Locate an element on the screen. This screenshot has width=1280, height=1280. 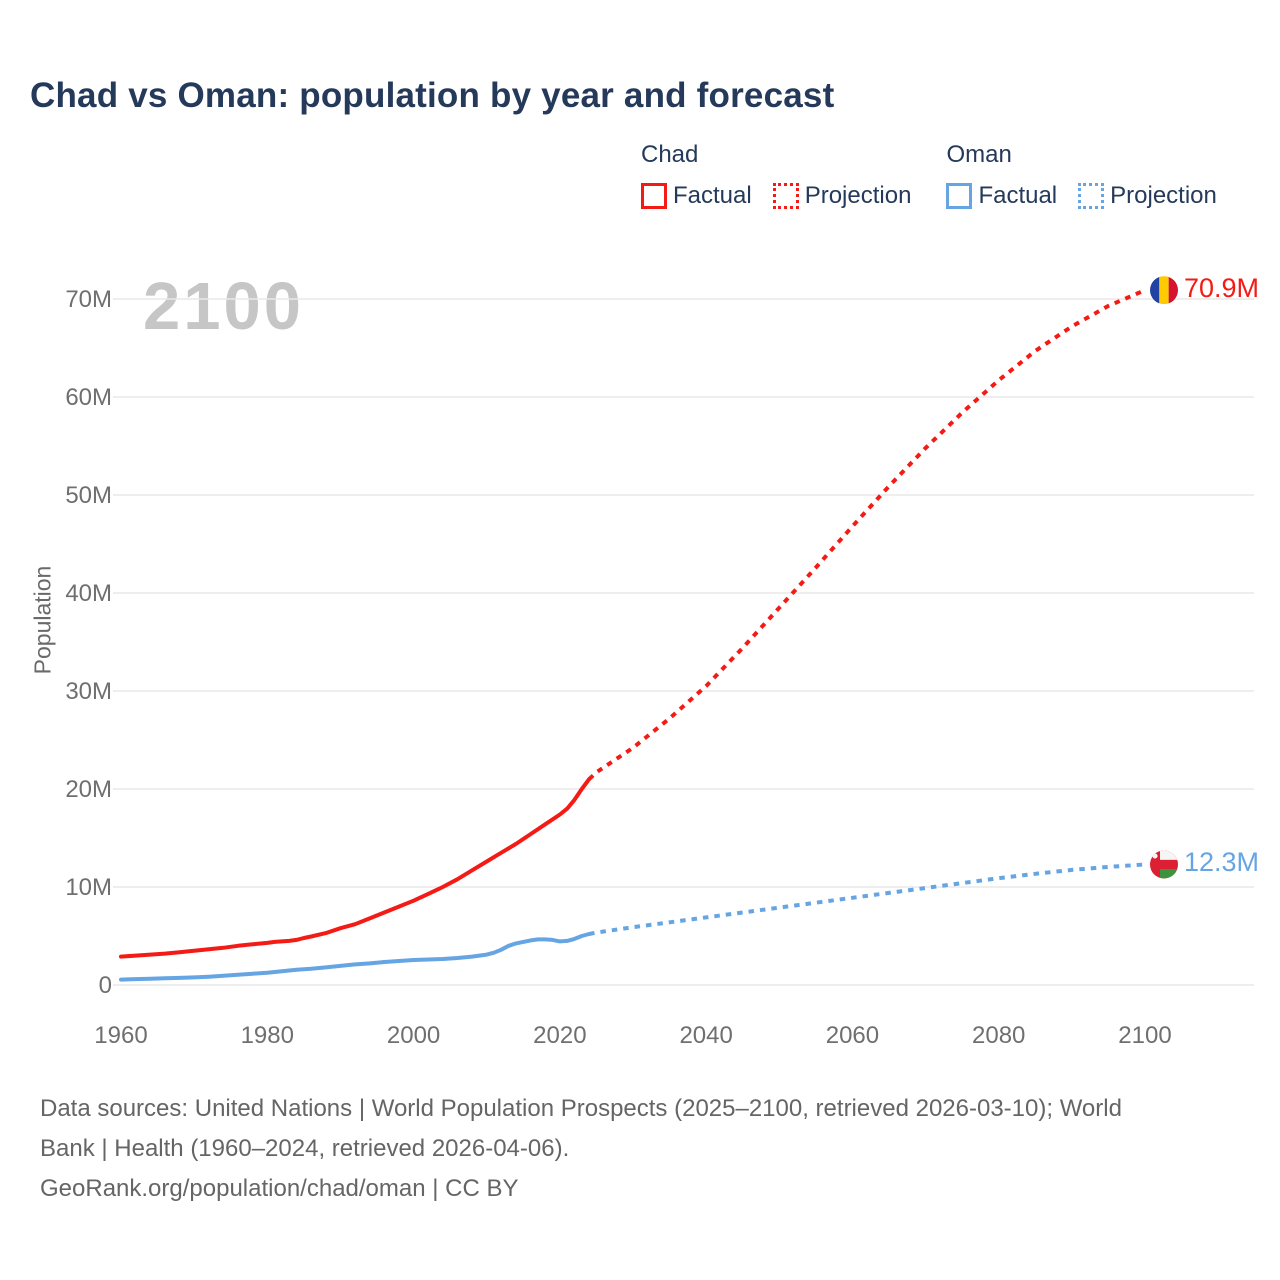
legend-group-oman-header: Oman is located at coordinates (979, 154).